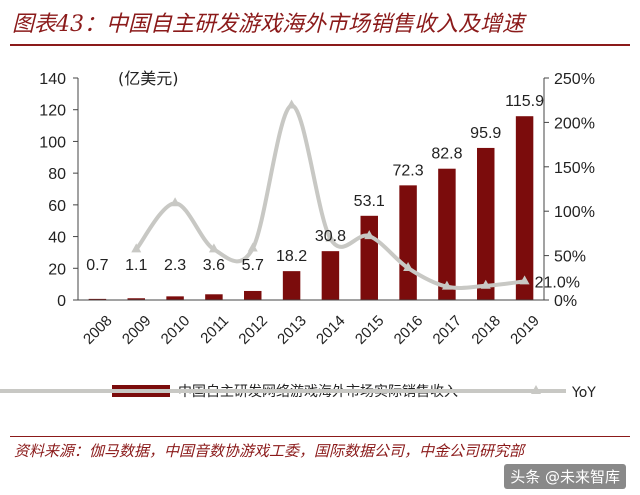 The image size is (640, 495). Describe the element at coordinates (570, 257) in the screenshot. I see `right-tick-label: 50%` at that location.